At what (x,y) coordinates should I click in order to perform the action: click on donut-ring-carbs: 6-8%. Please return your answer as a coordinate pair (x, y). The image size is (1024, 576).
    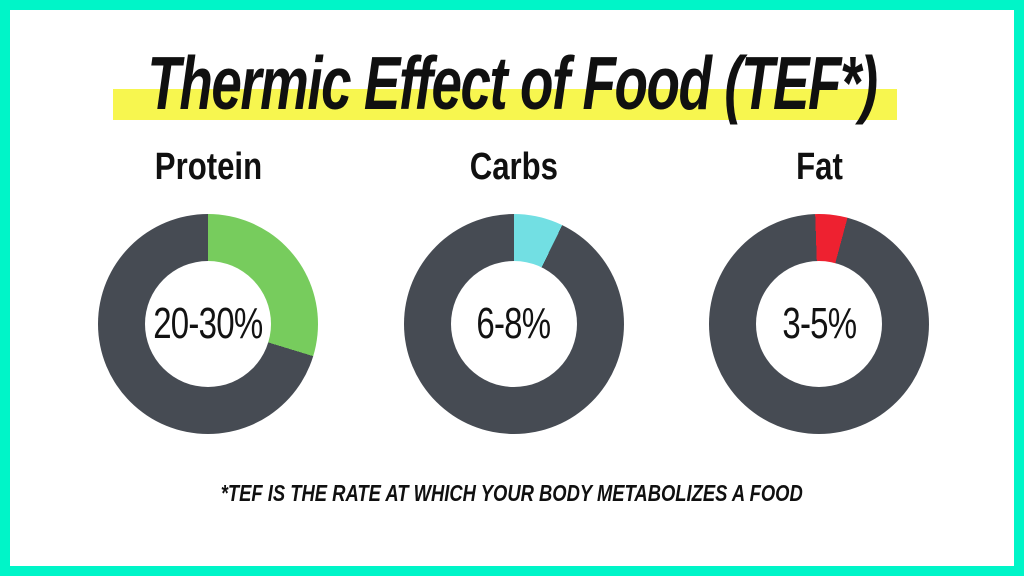
    Looking at the image, I should click on (513, 324).